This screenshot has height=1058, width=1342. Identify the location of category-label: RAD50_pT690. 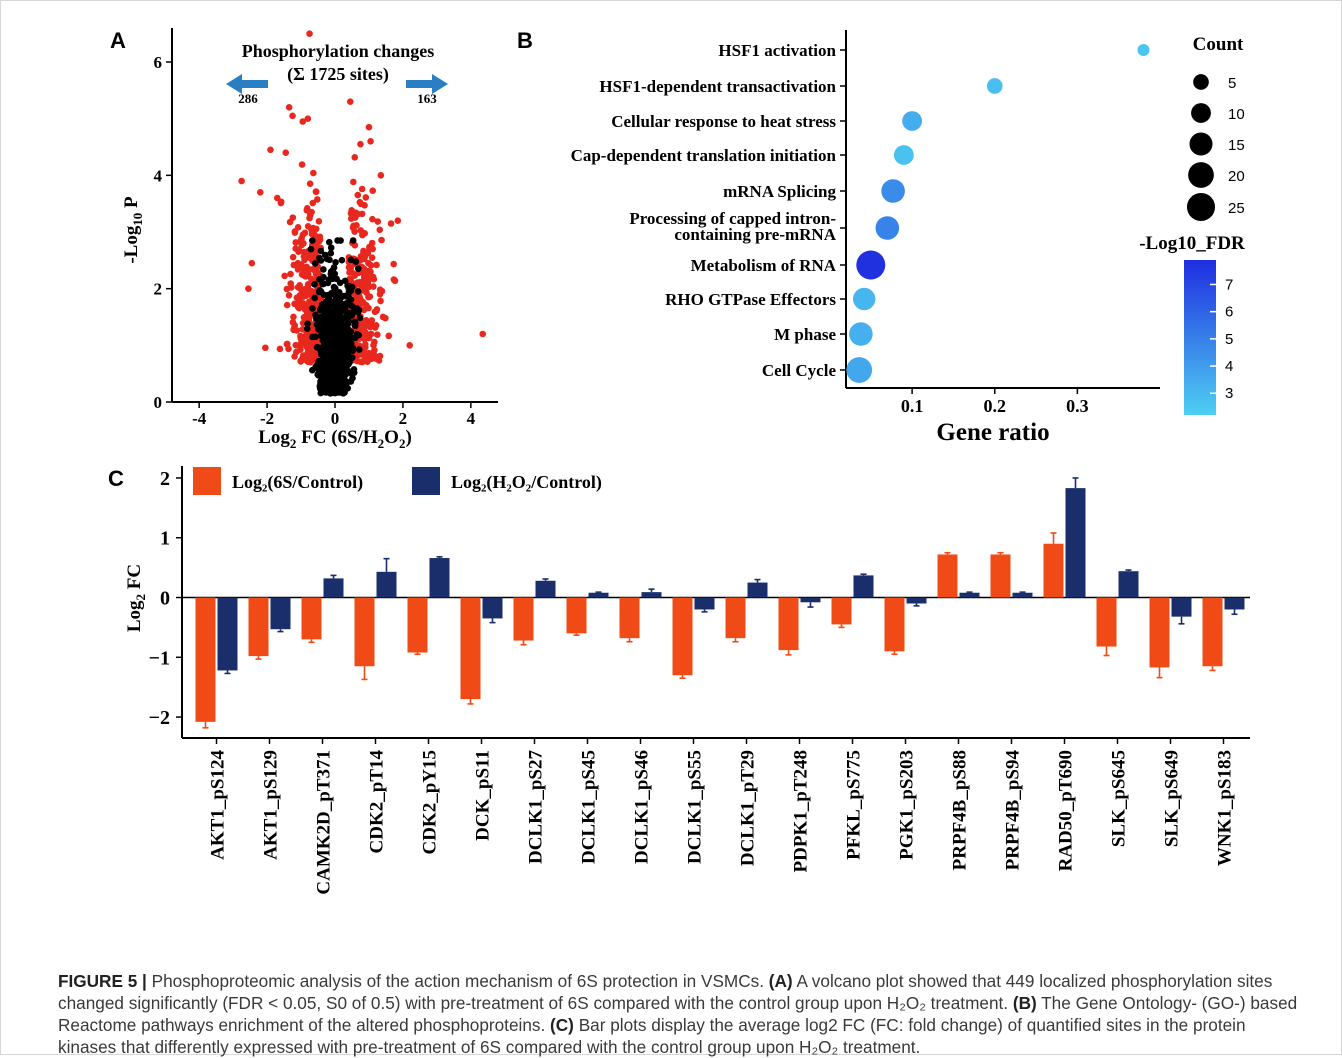
(1066, 810).